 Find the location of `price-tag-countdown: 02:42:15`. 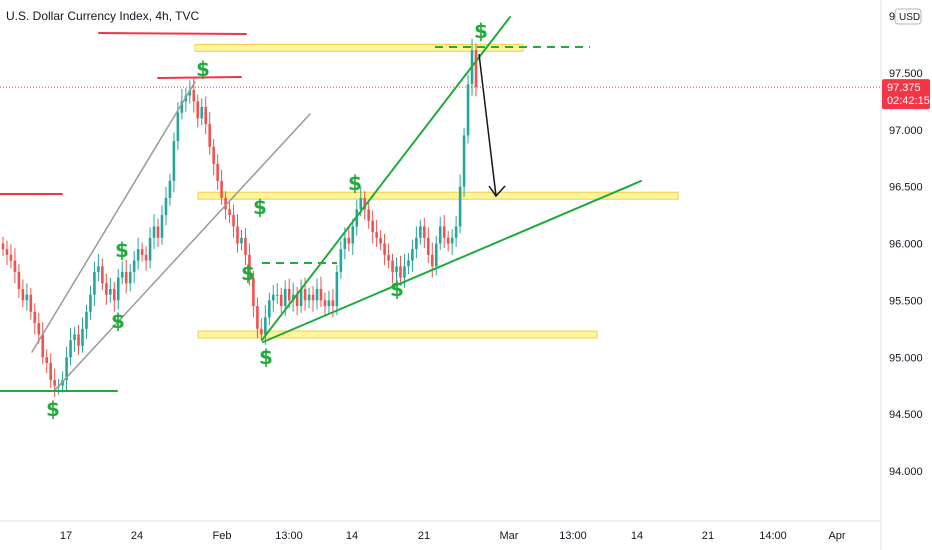

price-tag-countdown: 02:42:15 is located at coordinates (908, 101).